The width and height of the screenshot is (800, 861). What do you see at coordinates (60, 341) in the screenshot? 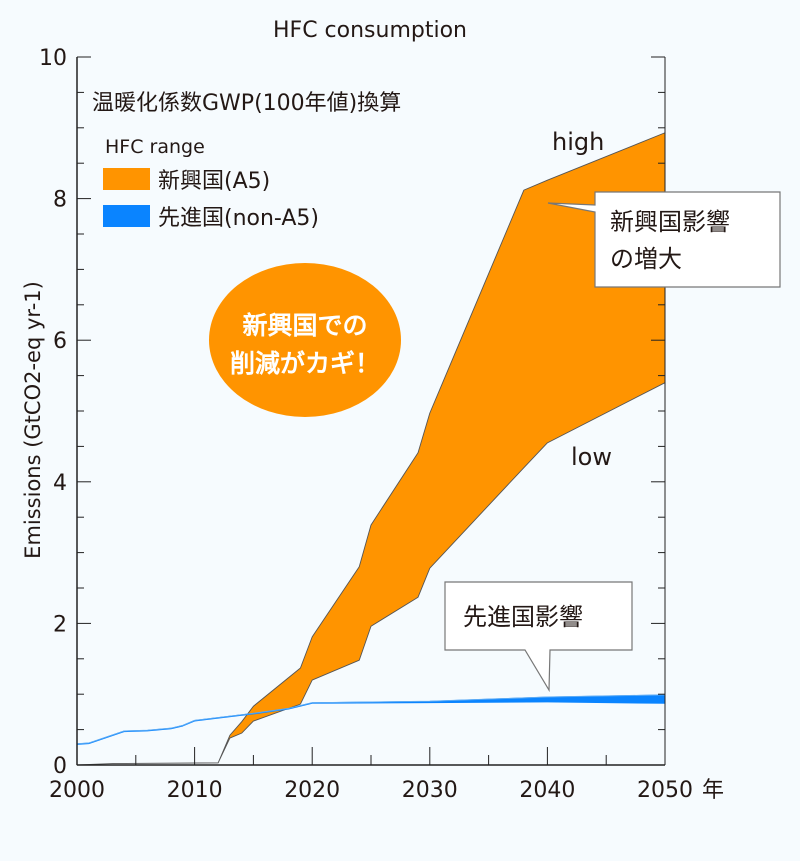
I see `y-tick-label: 6` at bounding box center [60, 341].